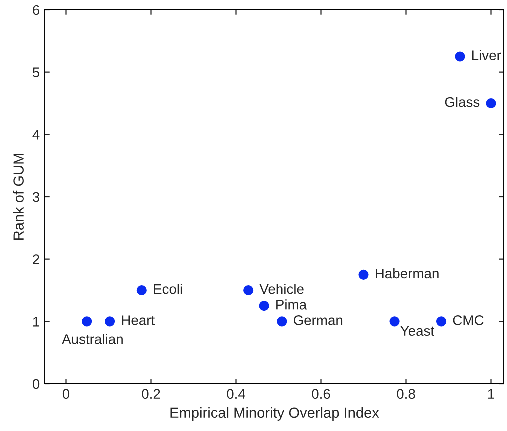 The image size is (507, 431). I want to click on y-tick-label: 0, so click(36, 384).